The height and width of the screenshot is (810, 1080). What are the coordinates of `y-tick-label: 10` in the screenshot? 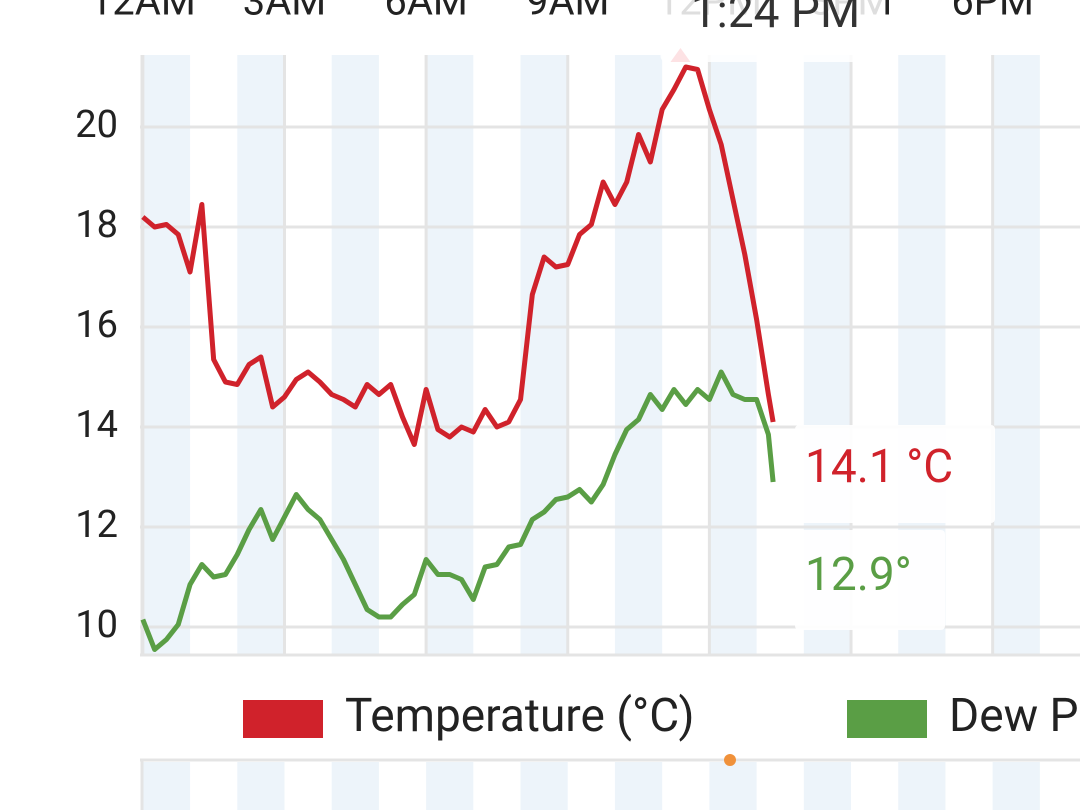 It's located at (96, 625).